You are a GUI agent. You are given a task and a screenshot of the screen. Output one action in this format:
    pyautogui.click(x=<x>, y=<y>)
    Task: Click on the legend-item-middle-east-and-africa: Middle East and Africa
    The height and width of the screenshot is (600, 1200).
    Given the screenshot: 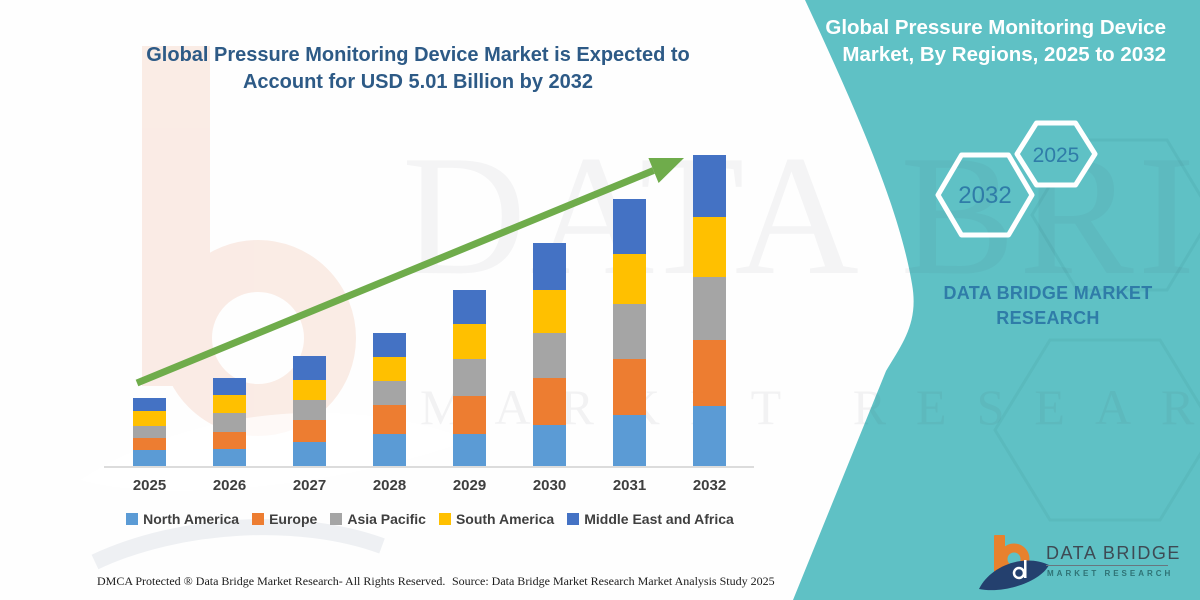 What is the action you would take?
    pyautogui.click(x=650, y=519)
    